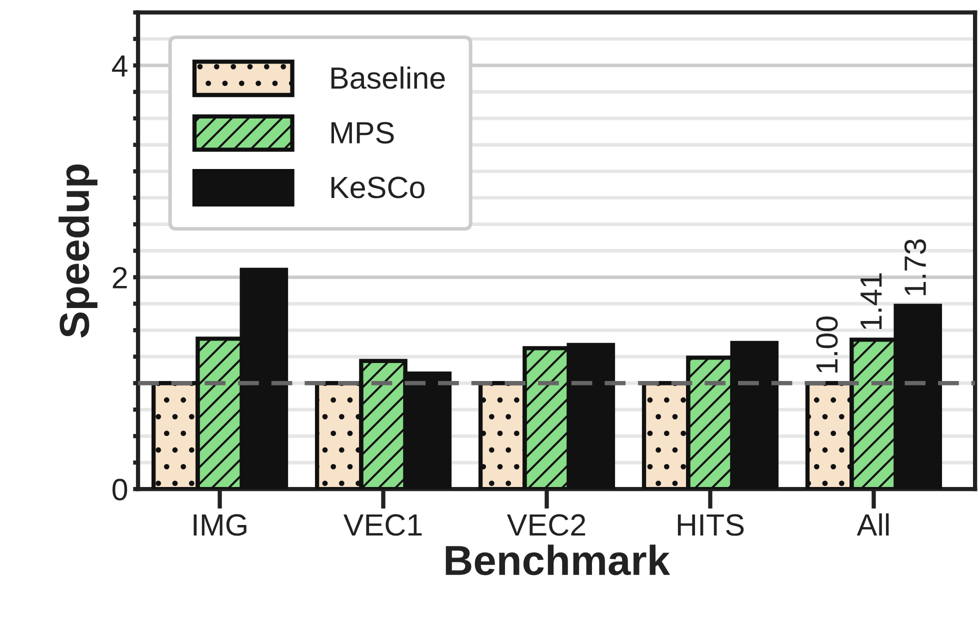 The width and height of the screenshot is (979, 623). Describe the element at coordinates (362, 133) in the screenshot. I see `legend-label: MPS` at that location.